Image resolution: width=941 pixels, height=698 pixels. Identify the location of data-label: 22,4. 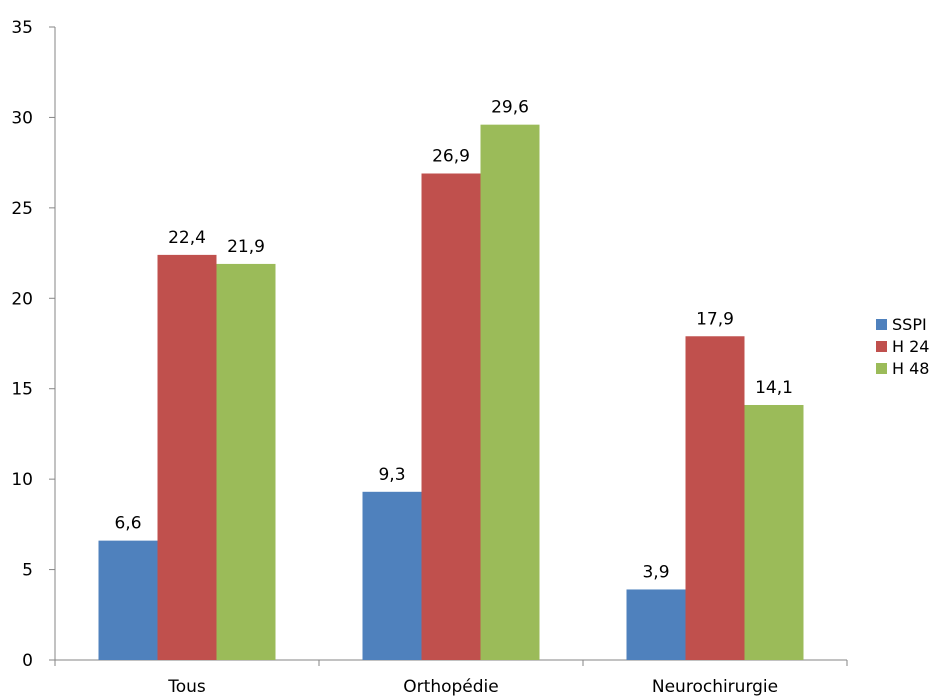
(187, 238).